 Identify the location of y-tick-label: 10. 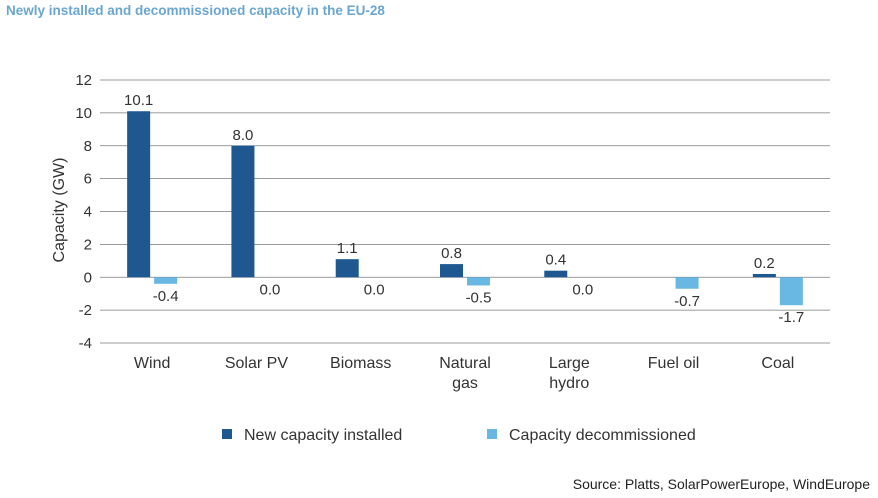
(83, 113).